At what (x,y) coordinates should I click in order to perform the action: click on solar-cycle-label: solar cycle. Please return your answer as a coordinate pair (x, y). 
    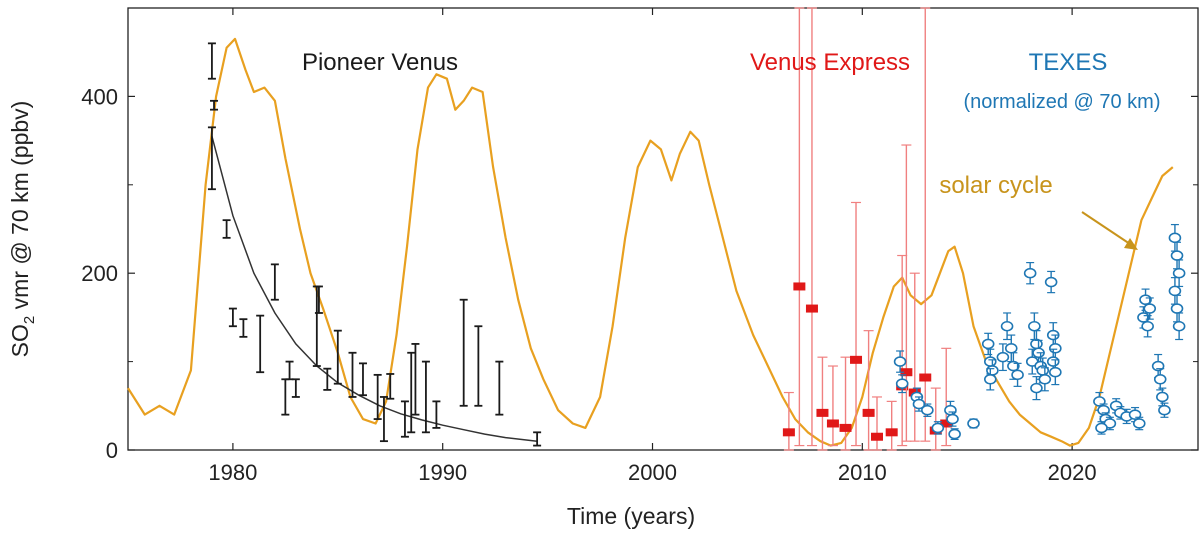
    Looking at the image, I should click on (995, 185).